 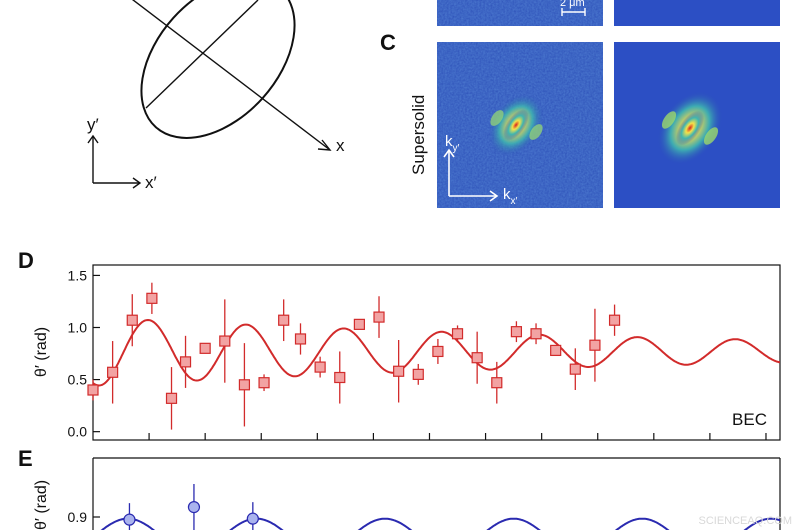 What do you see at coordinates (749, 419) in the screenshot?
I see `panel-d-annotation: BEC` at bounding box center [749, 419].